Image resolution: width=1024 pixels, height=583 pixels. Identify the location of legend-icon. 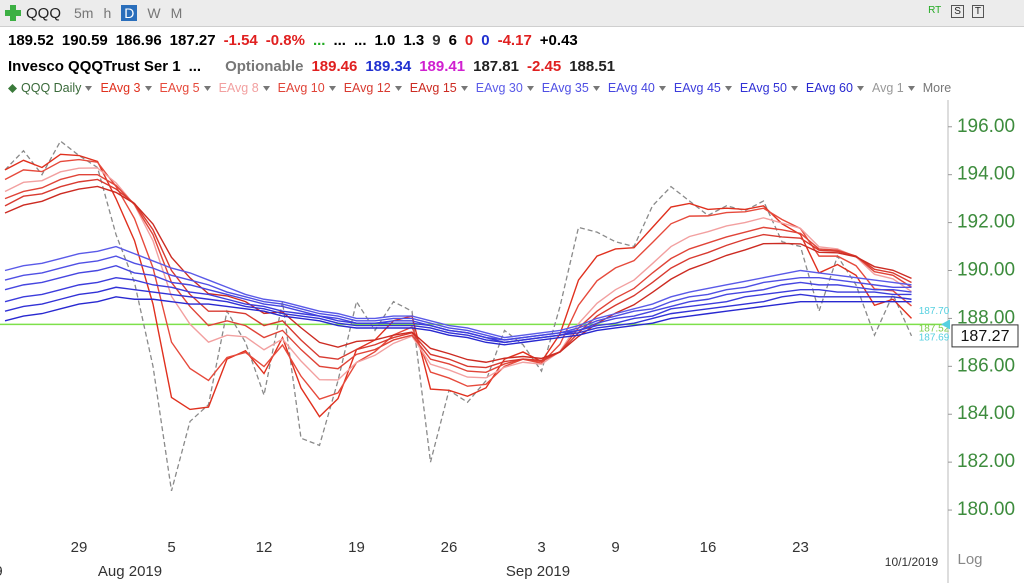
(12, 88).